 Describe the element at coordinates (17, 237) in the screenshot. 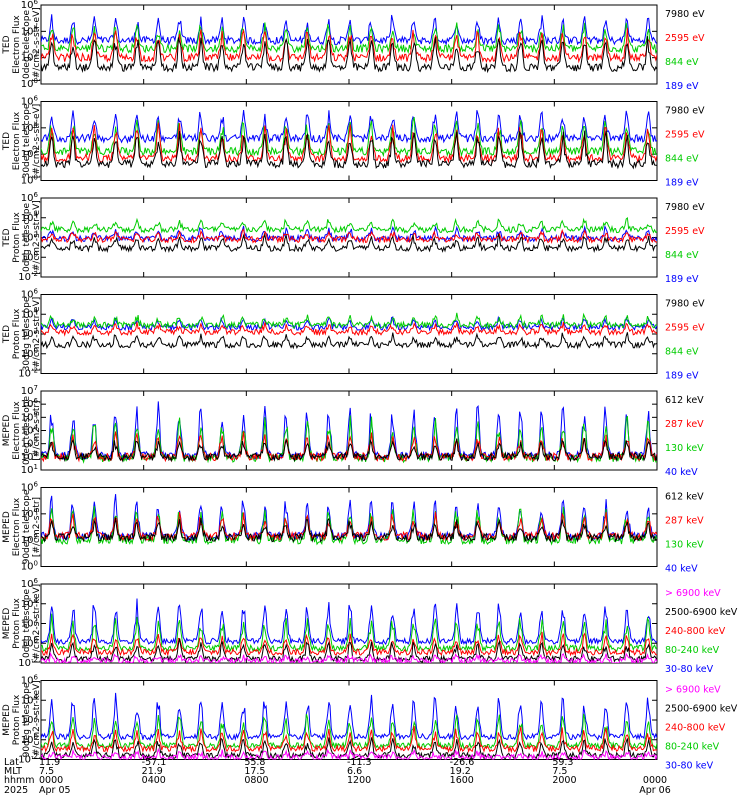

I see `y-axis-label-line: Proton Flux` at that location.